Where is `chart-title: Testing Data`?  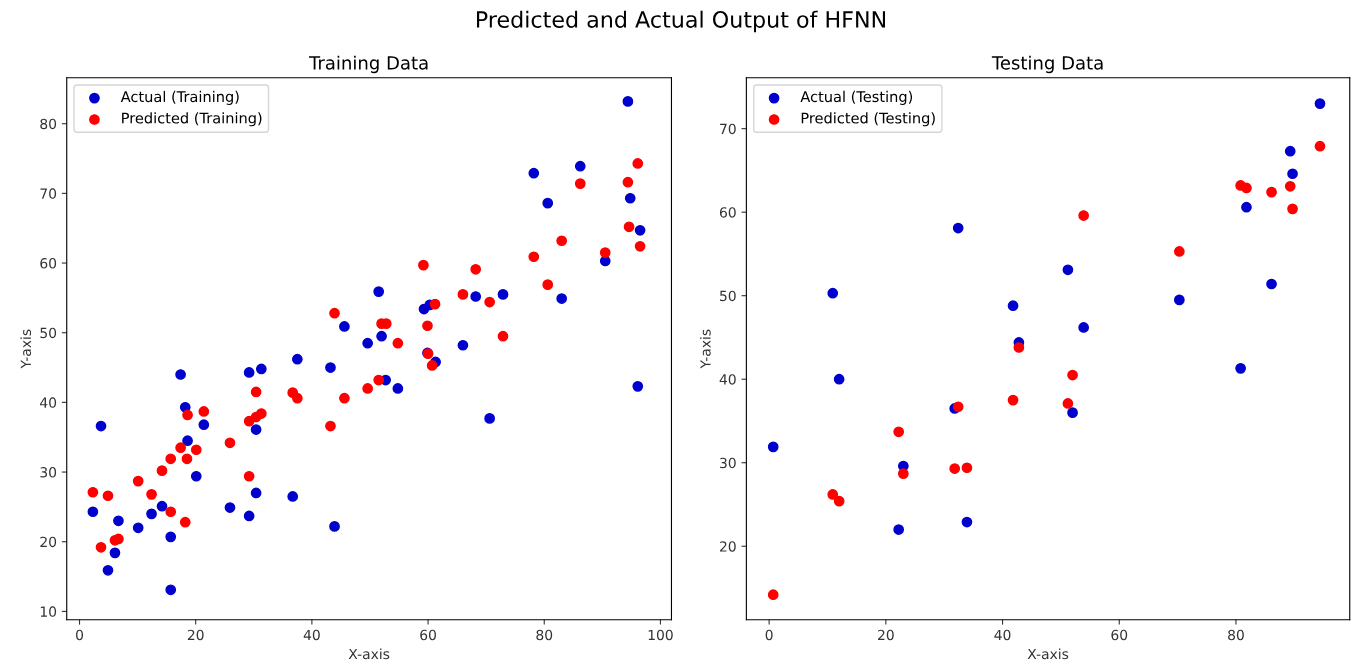
chart-title: Testing Data is located at coordinates (1047, 64).